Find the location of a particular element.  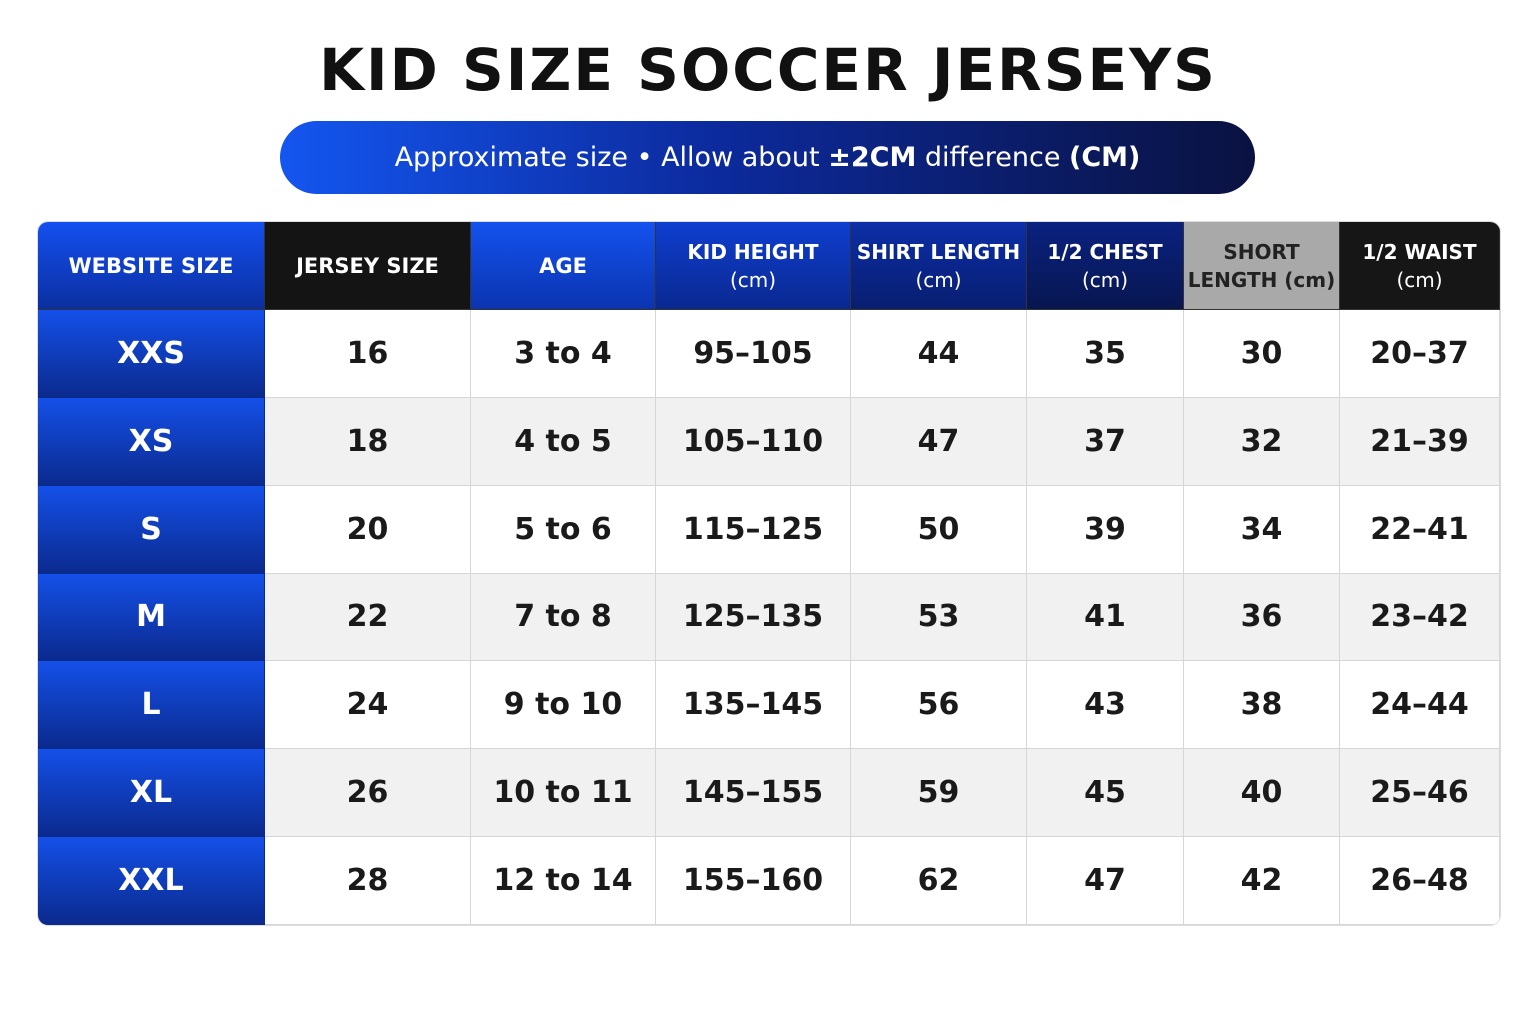

table-cell: 105–110 is located at coordinates (753, 441).